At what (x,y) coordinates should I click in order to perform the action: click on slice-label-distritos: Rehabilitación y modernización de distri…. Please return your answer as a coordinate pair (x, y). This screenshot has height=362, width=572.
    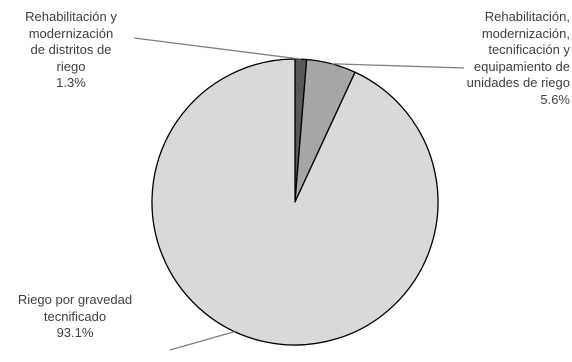
    Looking at the image, I should click on (71, 50).